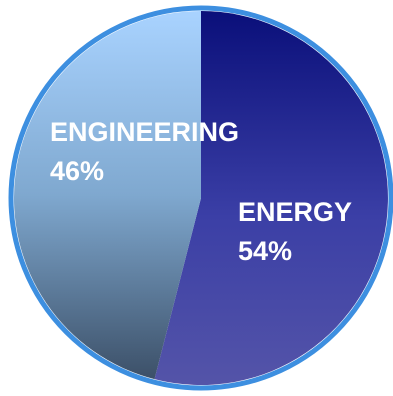 The width and height of the screenshot is (393, 396). What do you see at coordinates (77, 171) in the screenshot?
I see `slice-label-engineering-value: 46%` at bounding box center [77, 171].